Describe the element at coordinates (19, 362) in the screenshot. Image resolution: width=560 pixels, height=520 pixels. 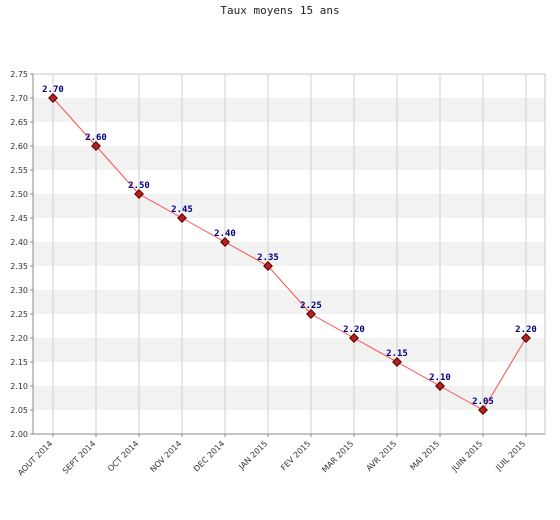
I see `y-tick-label: 2.15` at that location.